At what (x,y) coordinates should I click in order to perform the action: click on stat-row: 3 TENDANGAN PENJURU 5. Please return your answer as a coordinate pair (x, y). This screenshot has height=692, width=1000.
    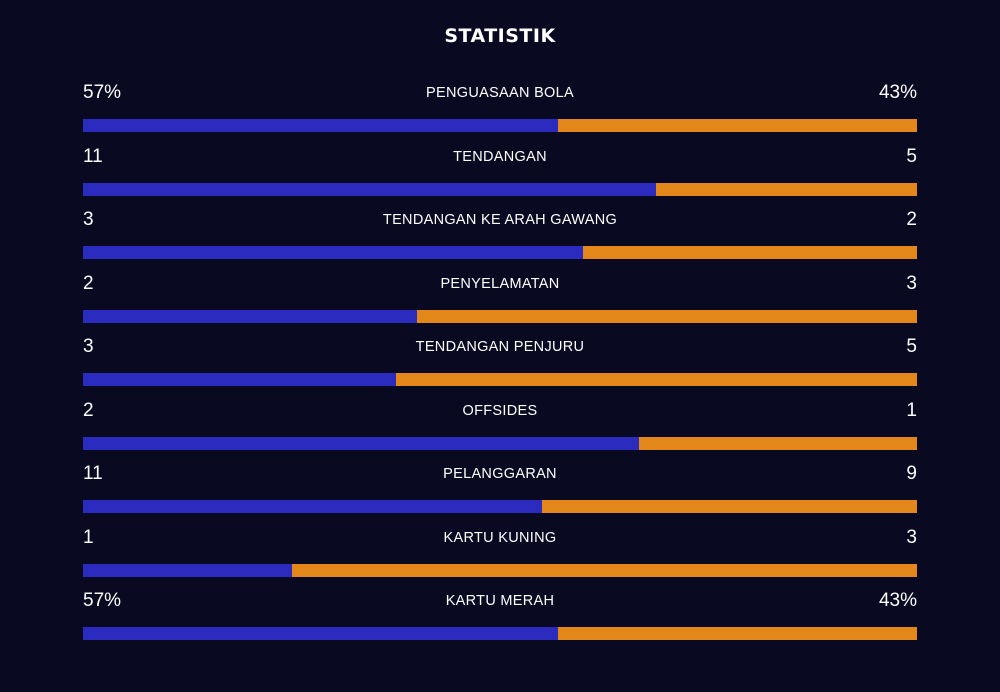
    Looking at the image, I should click on (500, 366).